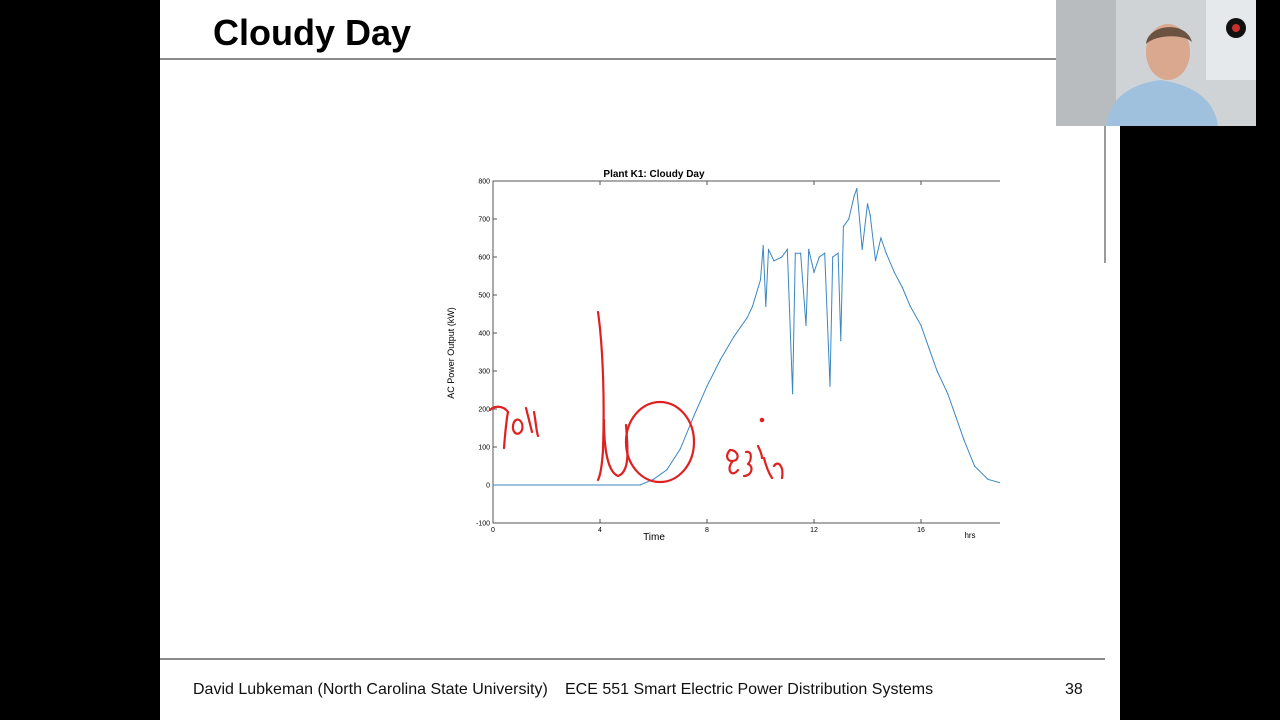 The height and width of the screenshot is (720, 1280). I want to click on y-tick-label: -100, so click(483, 524).